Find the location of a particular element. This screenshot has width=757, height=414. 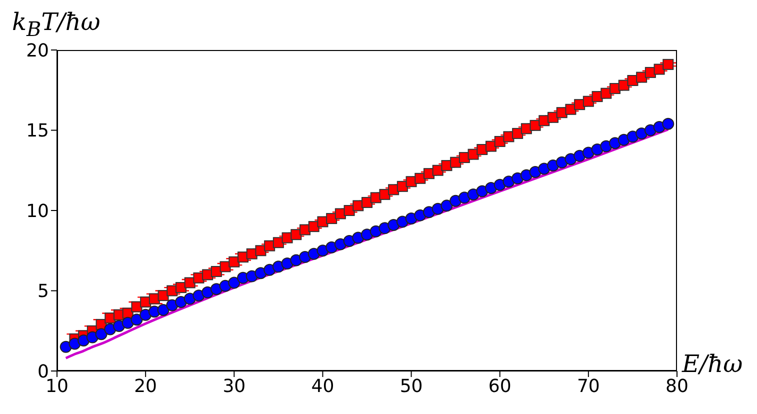

x-tick-label: 70 is located at coordinates (588, 386).